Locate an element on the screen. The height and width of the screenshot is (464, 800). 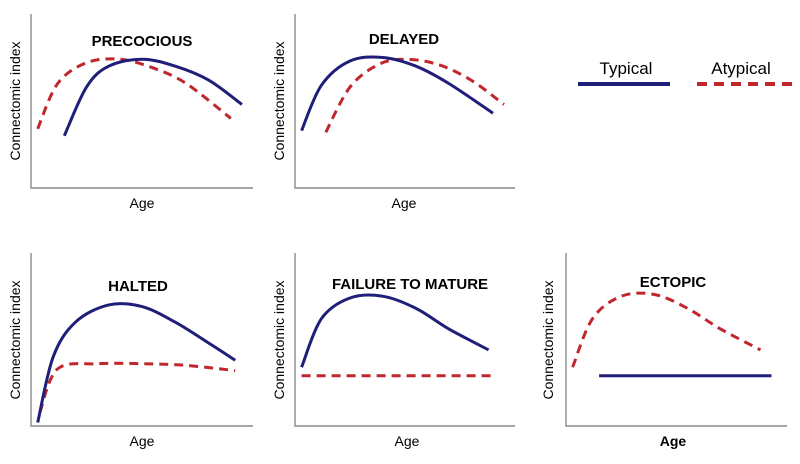
axes-delayed is located at coordinates (404, 101).